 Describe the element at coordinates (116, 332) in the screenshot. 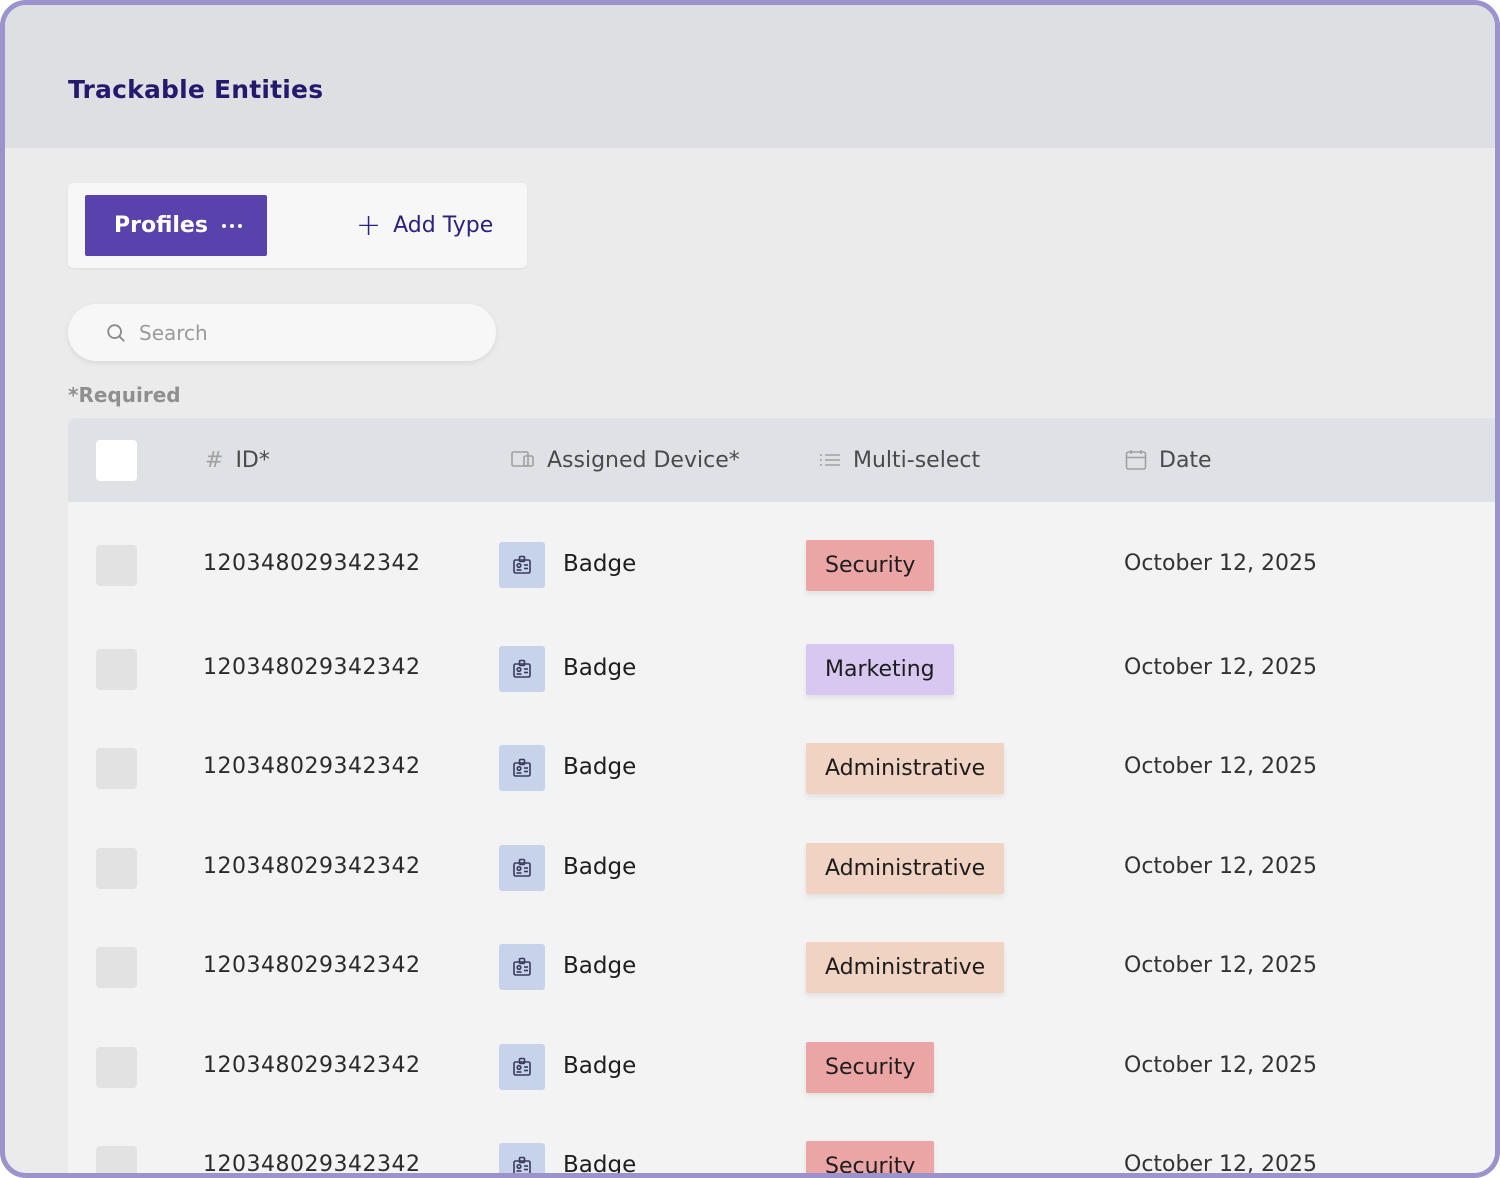

I see `search-icon` at that location.